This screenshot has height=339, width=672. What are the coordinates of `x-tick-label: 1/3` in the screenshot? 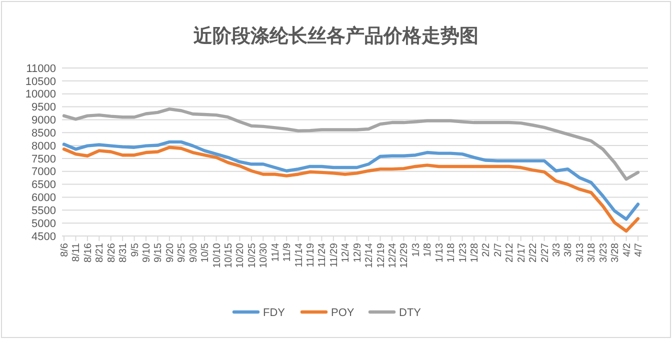 It's located at (416, 249).